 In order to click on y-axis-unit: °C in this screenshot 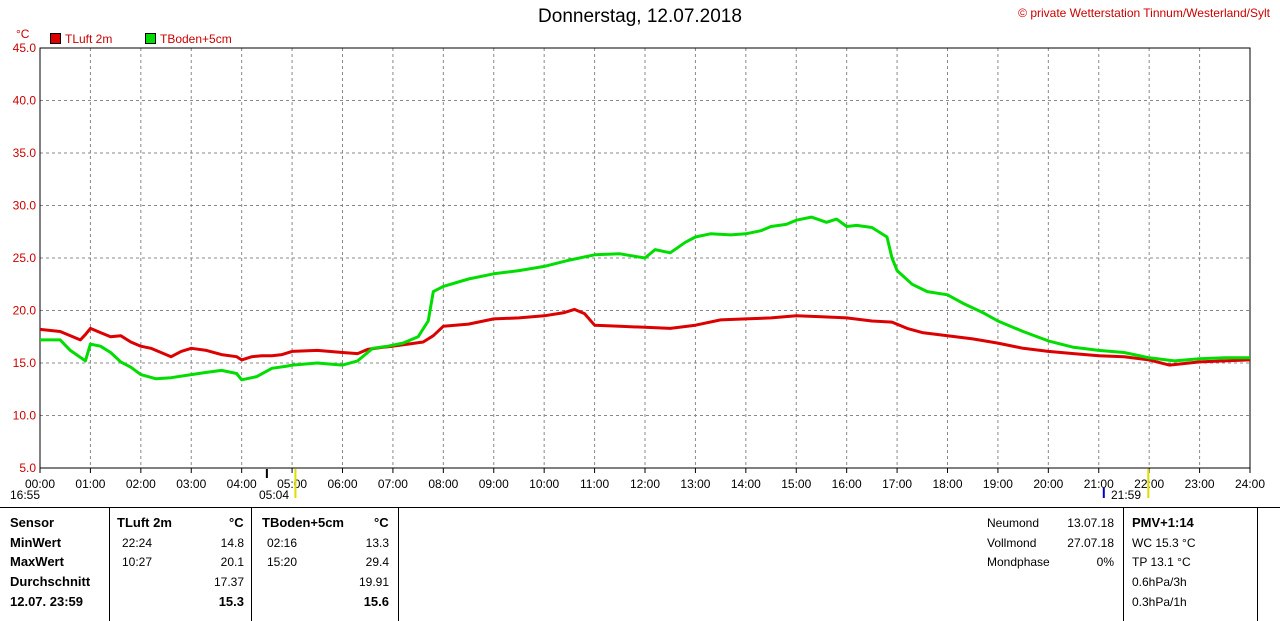, I will do `click(23, 34)`.